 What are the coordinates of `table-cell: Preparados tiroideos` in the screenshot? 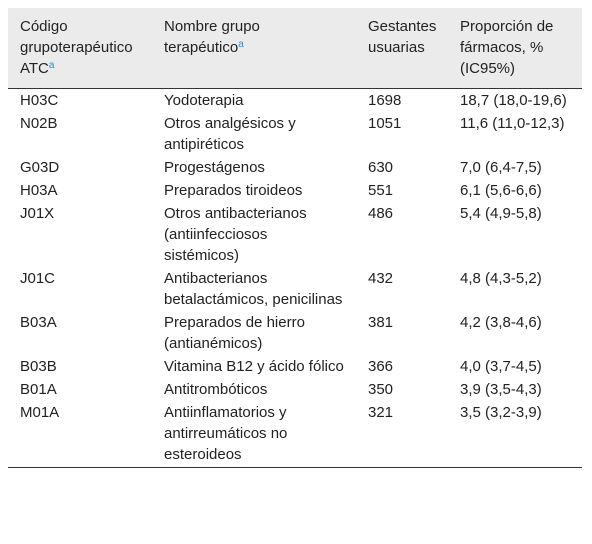 It's located at (233, 190).